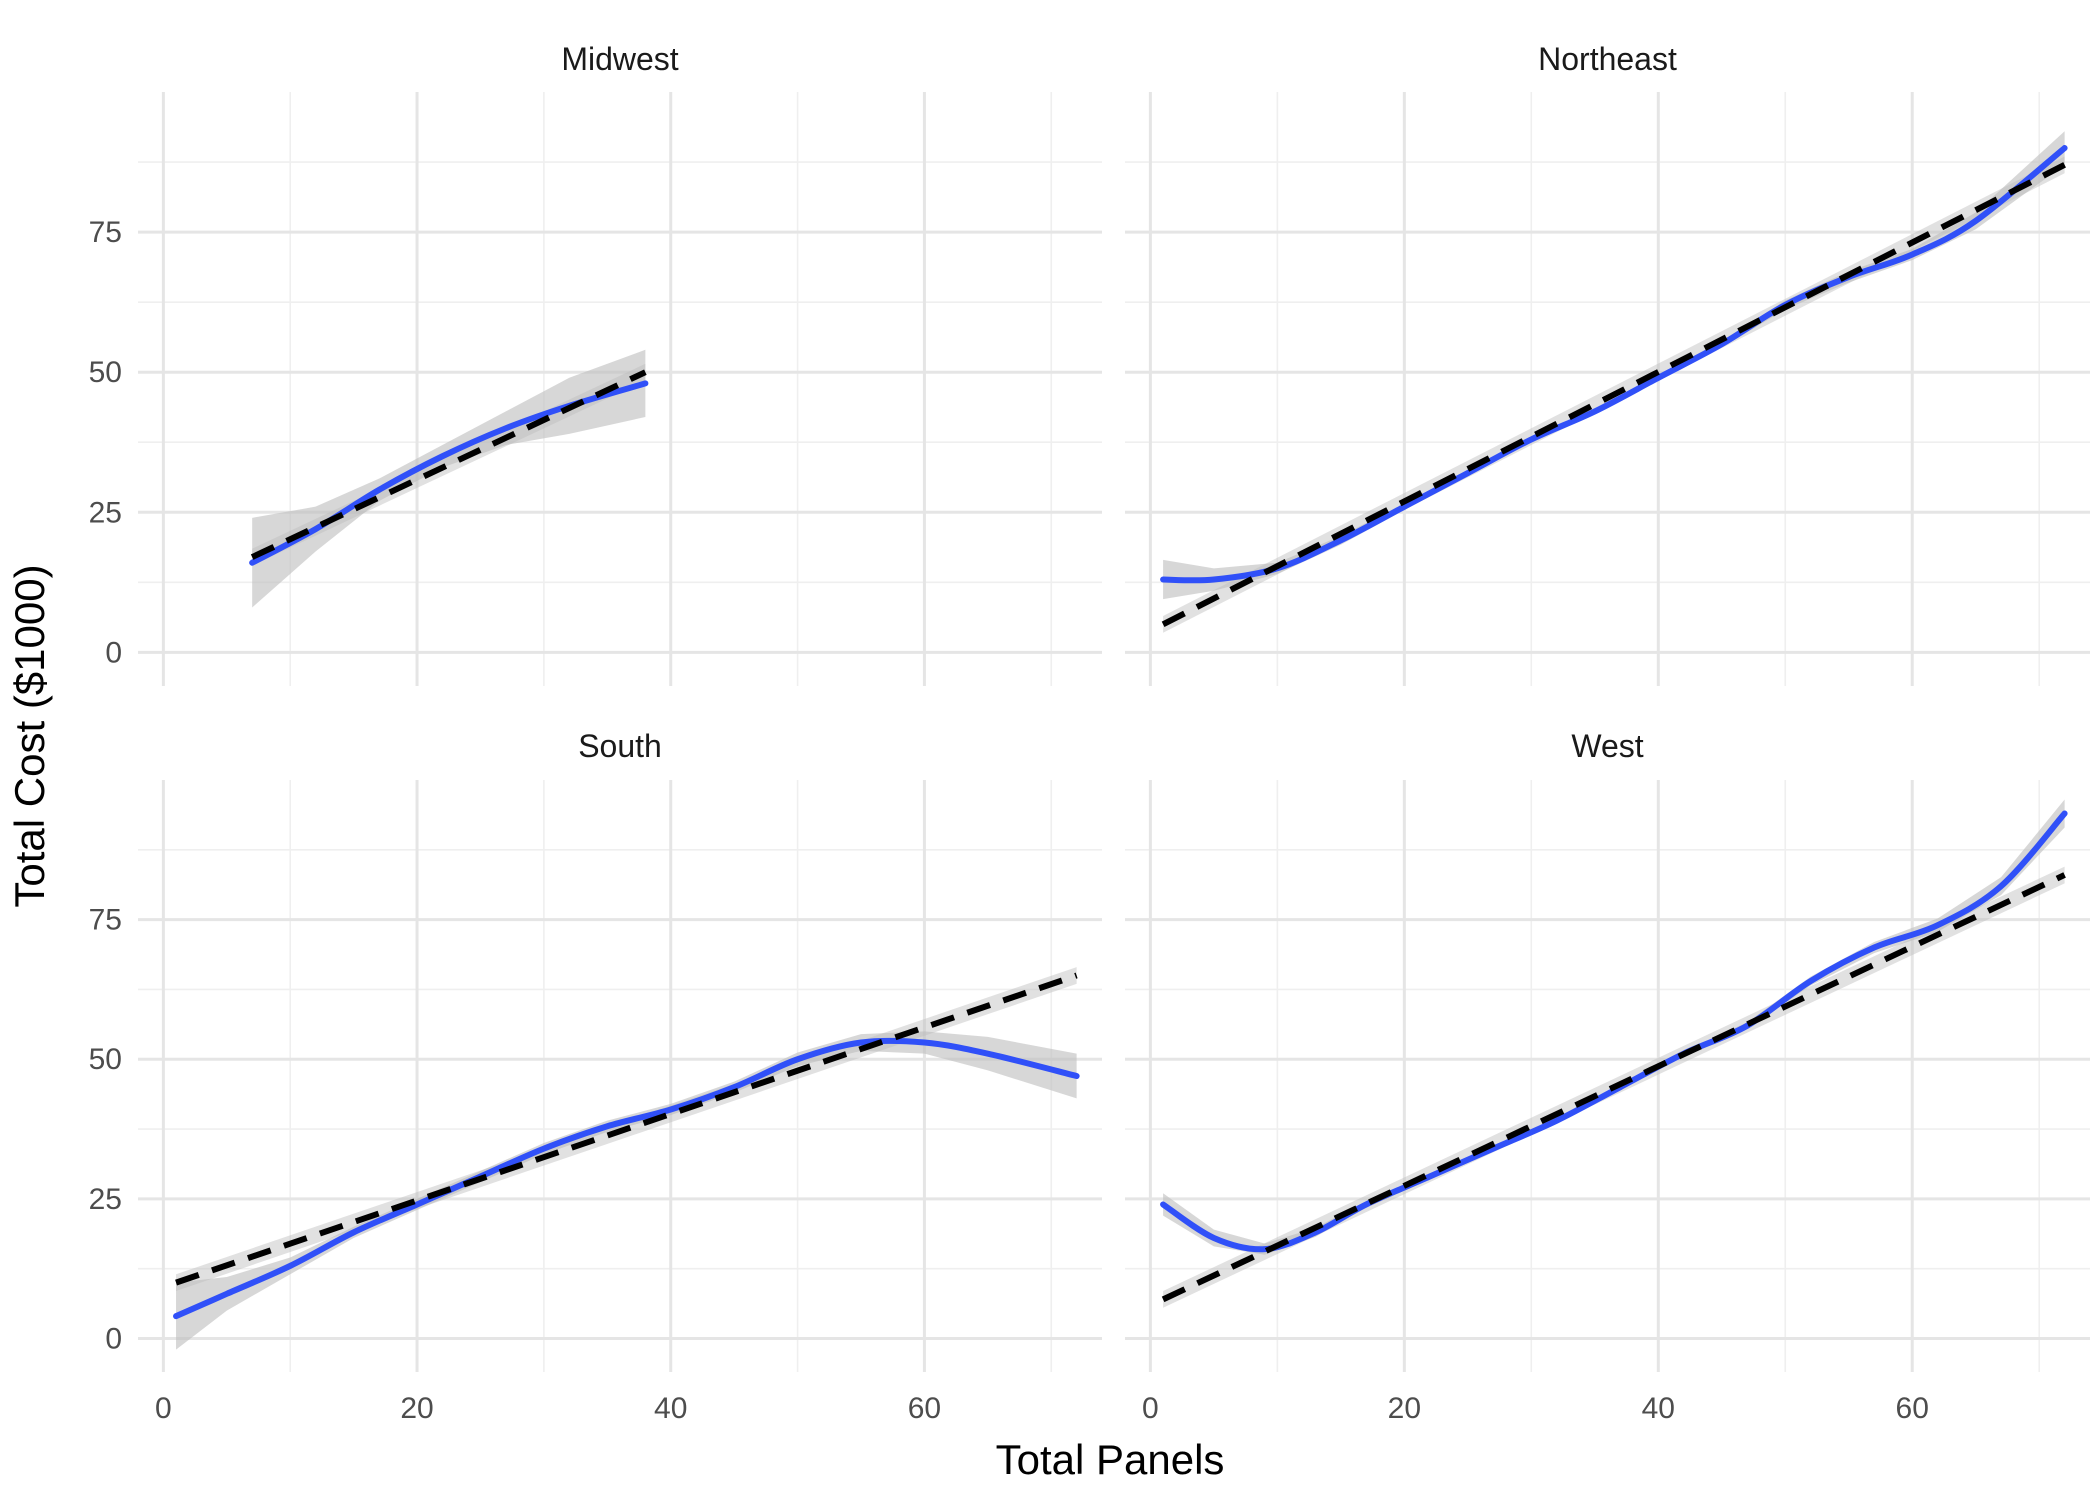 The image size is (2100, 1500). I want to click on y-axis-title: Total Cost ($1000), so click(29, 735).